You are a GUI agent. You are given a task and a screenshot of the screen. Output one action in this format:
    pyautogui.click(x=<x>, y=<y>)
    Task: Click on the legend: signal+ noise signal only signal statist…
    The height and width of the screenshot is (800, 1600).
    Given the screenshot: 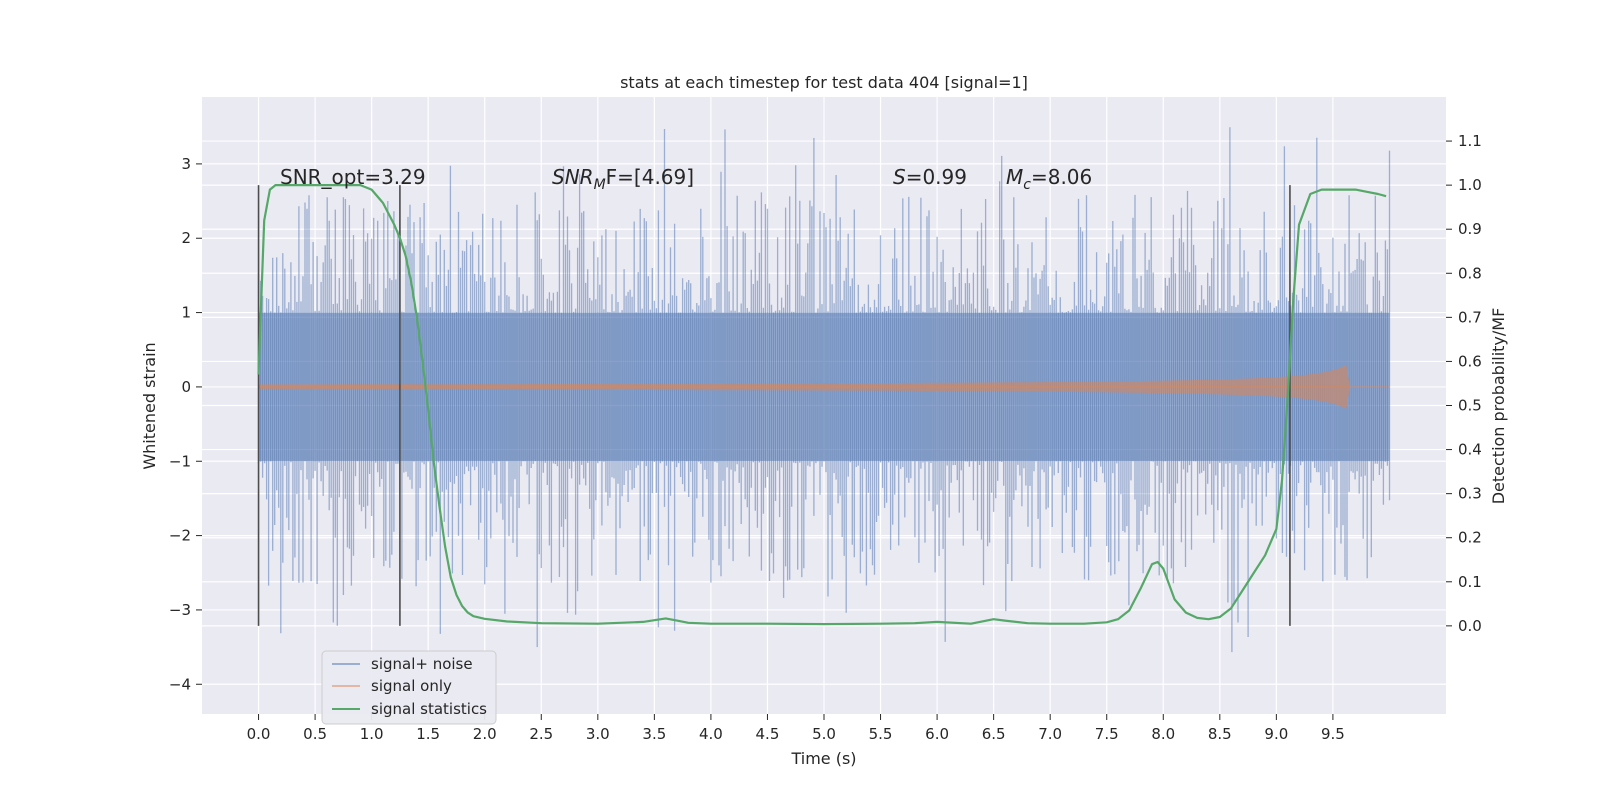 What is the action you would take?
    pyautogui.click(x=409, y=687)
    